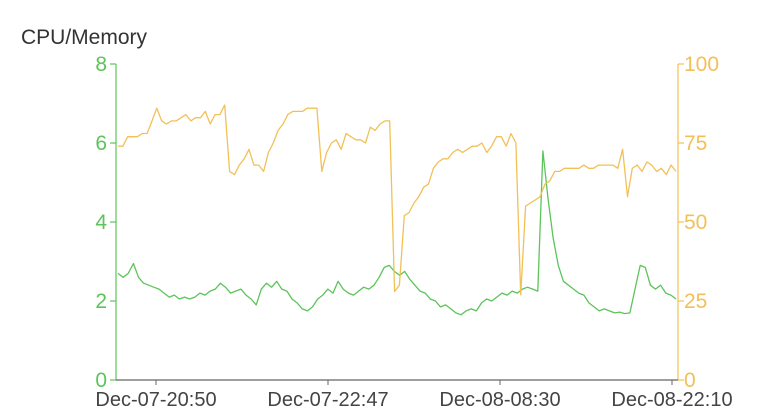 The width and height of the screenshot is (762, 414). I want to click on x-tick-label: Dec-08-08:30, so click(499, 400).